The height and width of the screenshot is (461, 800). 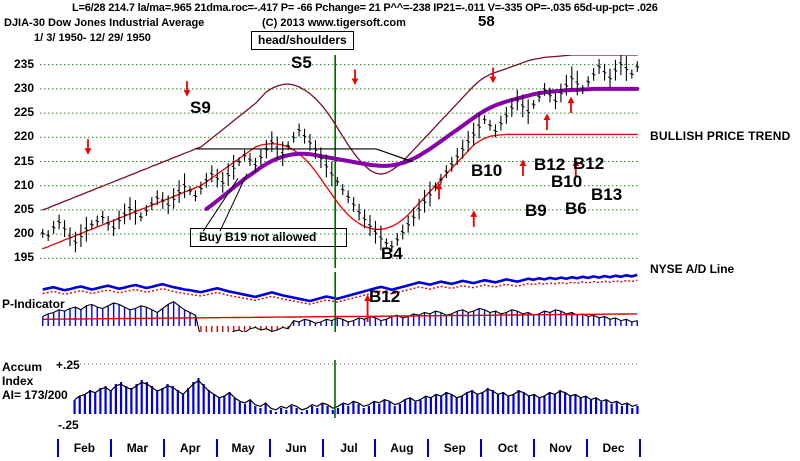 I want to click on symbol-title: DJIA-30 Dow Jones Industrial Average, so click(x=104, y=23).